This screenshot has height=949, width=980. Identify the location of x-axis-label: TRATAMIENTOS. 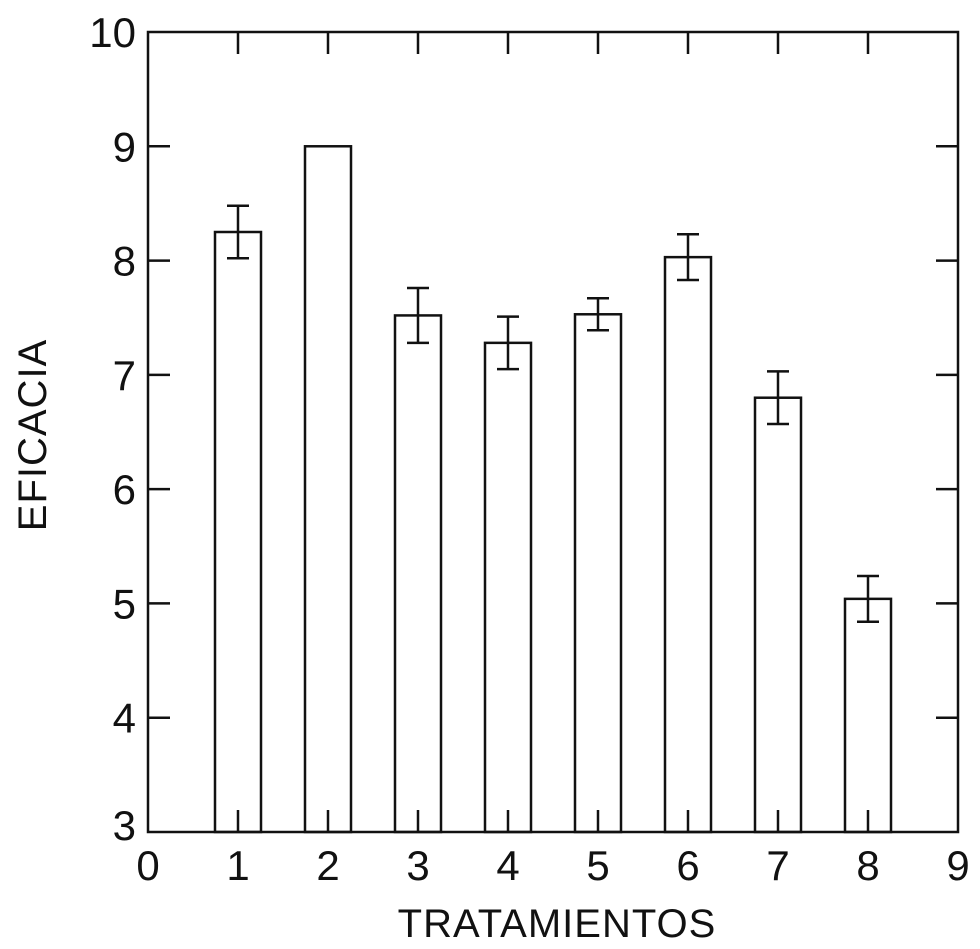
(557, 924).